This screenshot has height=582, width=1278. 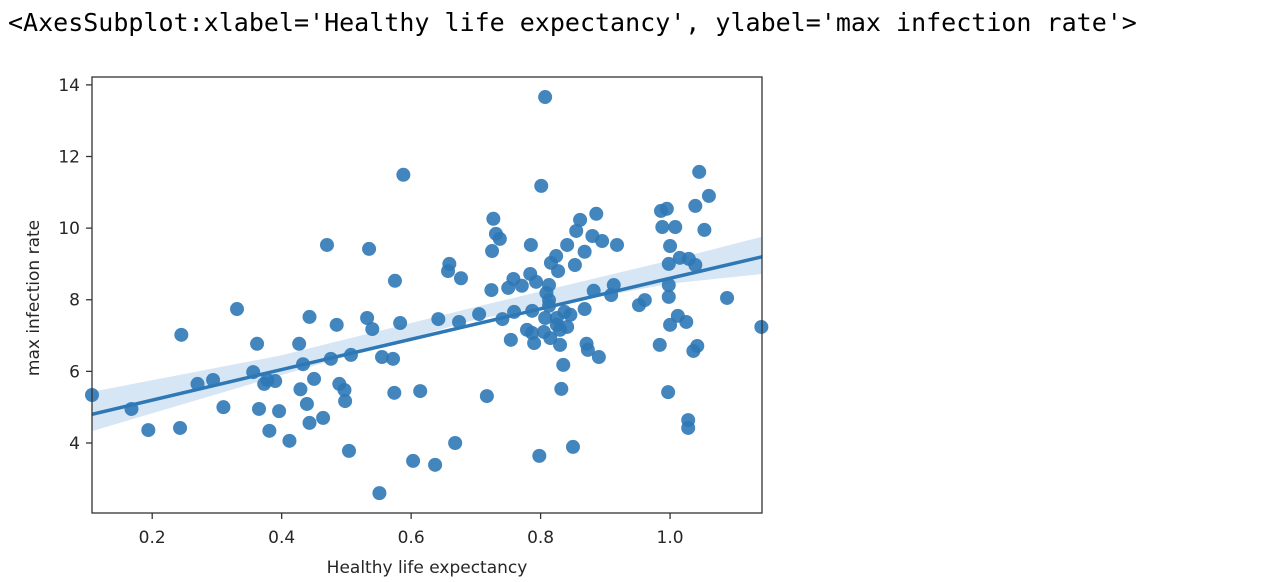 What do you see at coordinates (281, 538) in the screenshot?
I see `x-tick-label: 0.4` at bounding box center [281, 538].